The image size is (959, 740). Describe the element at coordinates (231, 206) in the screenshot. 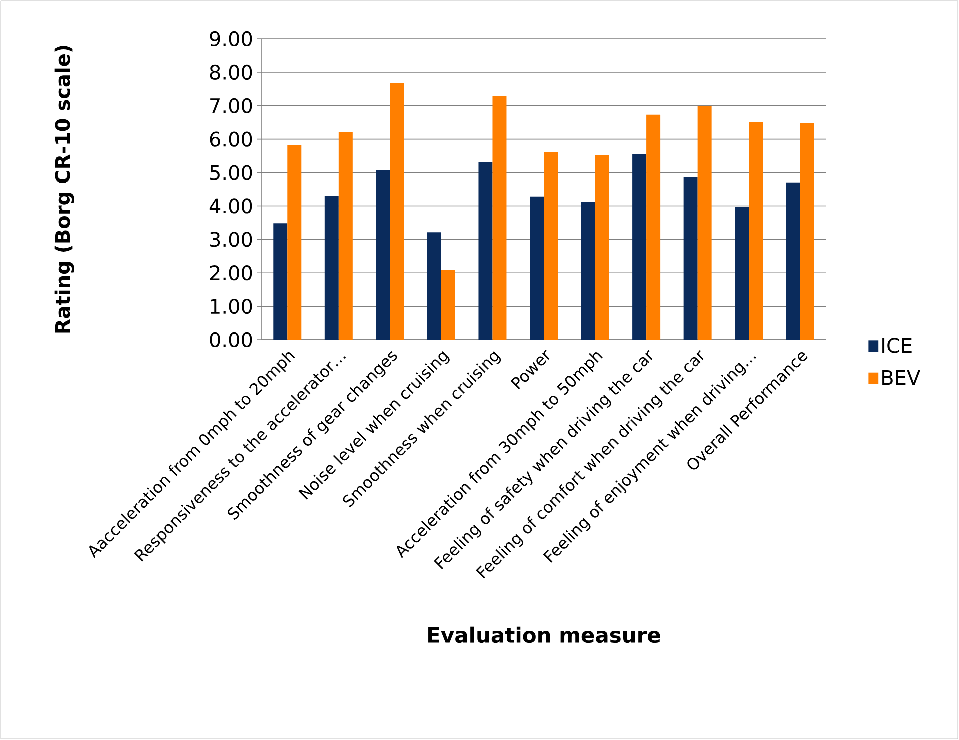

I see `y-tick-label: 4.00` at that location.